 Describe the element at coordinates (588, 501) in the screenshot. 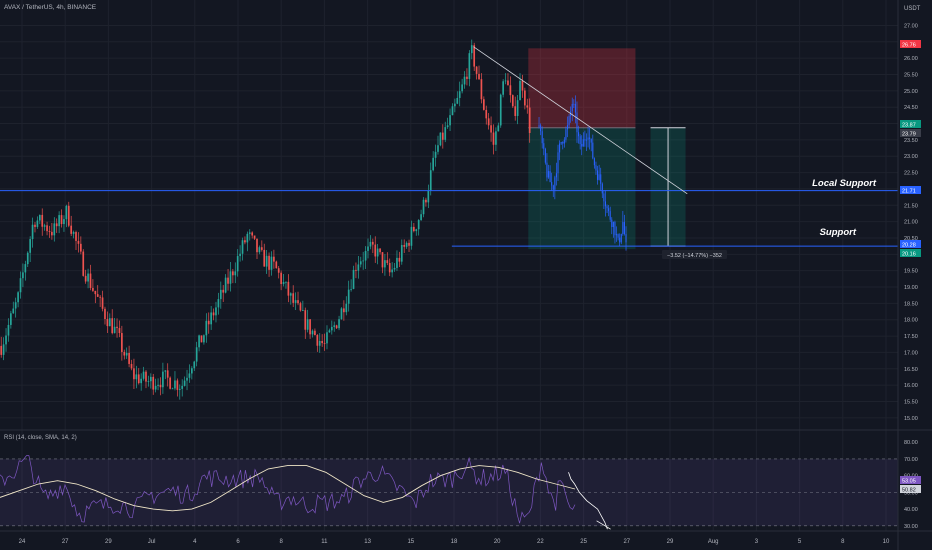

I see `rsi-projection` at that location.